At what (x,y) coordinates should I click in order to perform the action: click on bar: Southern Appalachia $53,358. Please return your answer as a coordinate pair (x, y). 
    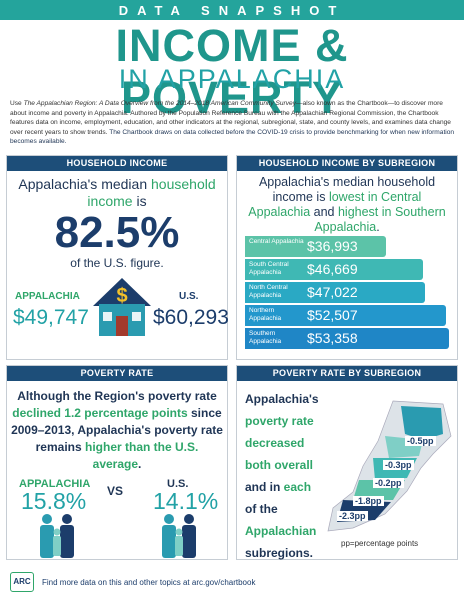
    Looking at the image, I should click on (347, 338).